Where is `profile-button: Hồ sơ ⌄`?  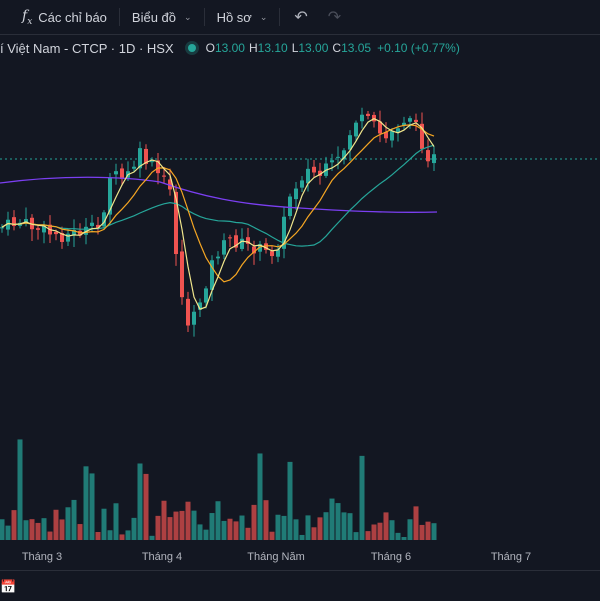
profile-button: Hồ sơ ⌄ is located at coordinates (242, 17).